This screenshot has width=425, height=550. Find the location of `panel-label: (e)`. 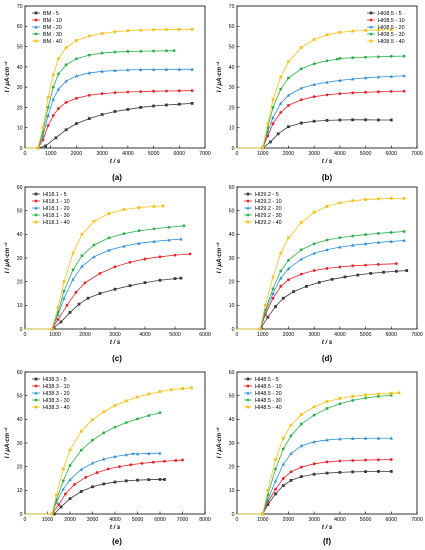

panel-label: (e) is located at coordinates (117, 541).